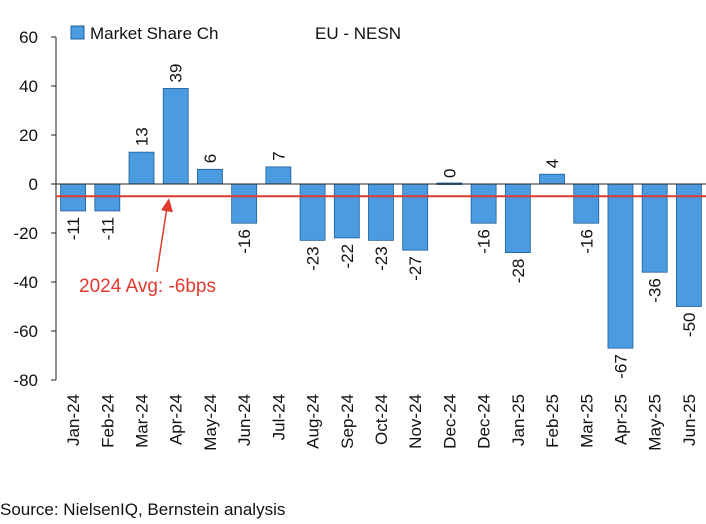 This screenshot has height=524, width=706. What do you see at coordinates (107, 421) in the screenshot?
I see `x-tick-label: Feb-24` at bounding box center [107, 421].